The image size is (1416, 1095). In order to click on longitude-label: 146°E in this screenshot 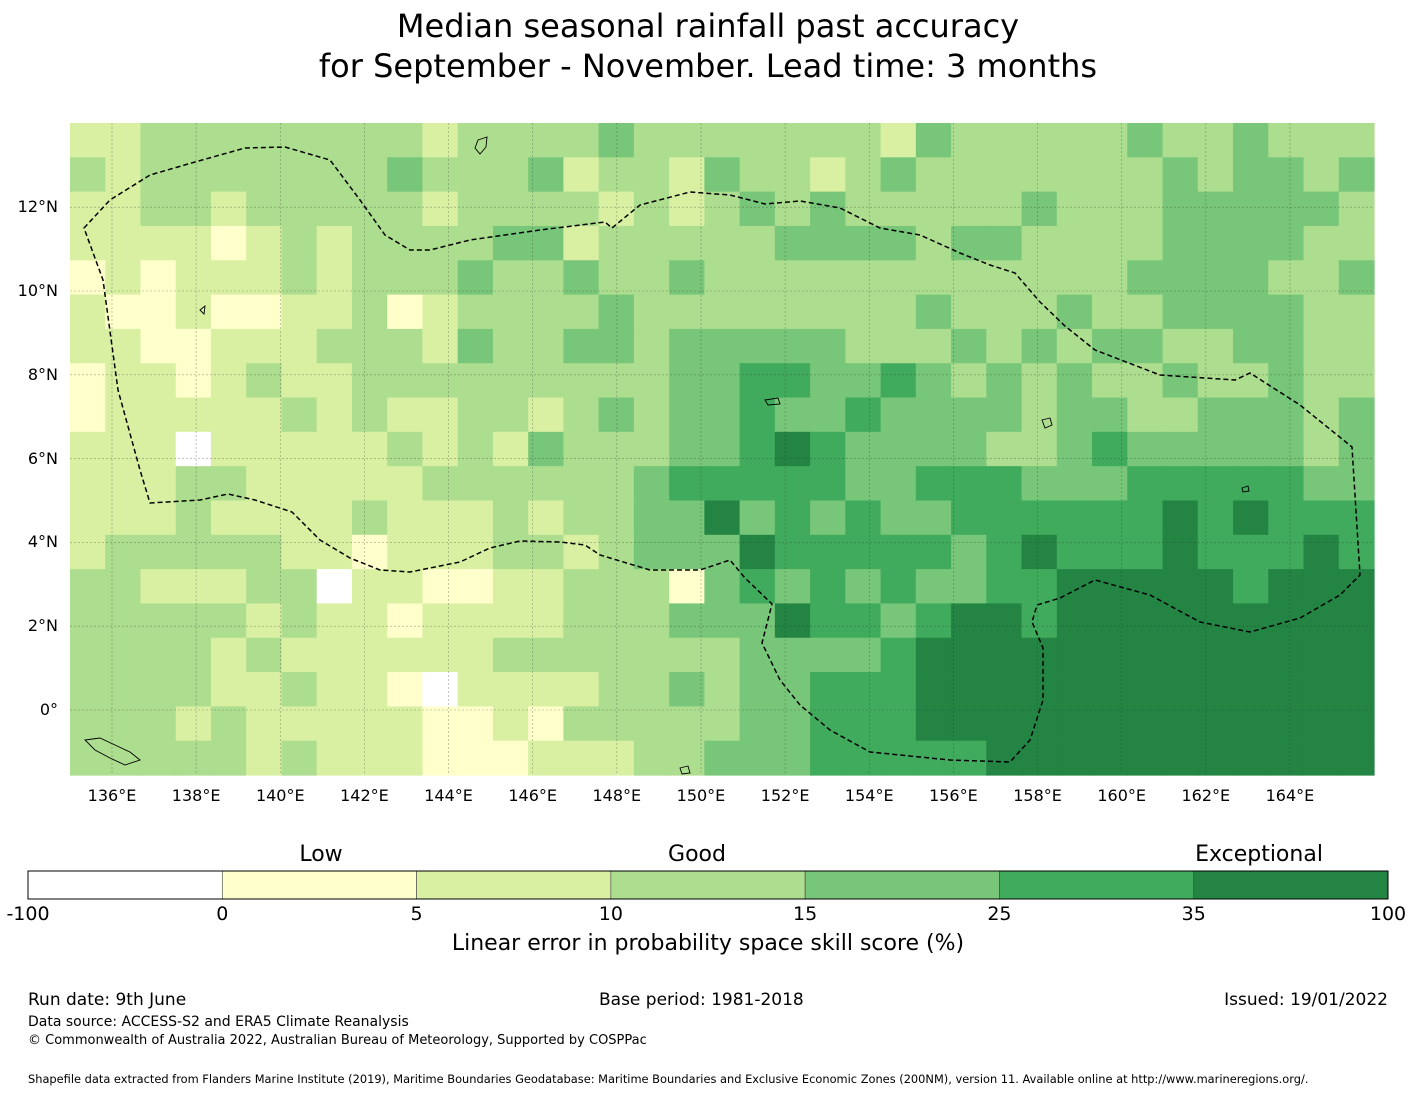, I will do `click(533, 795)`.